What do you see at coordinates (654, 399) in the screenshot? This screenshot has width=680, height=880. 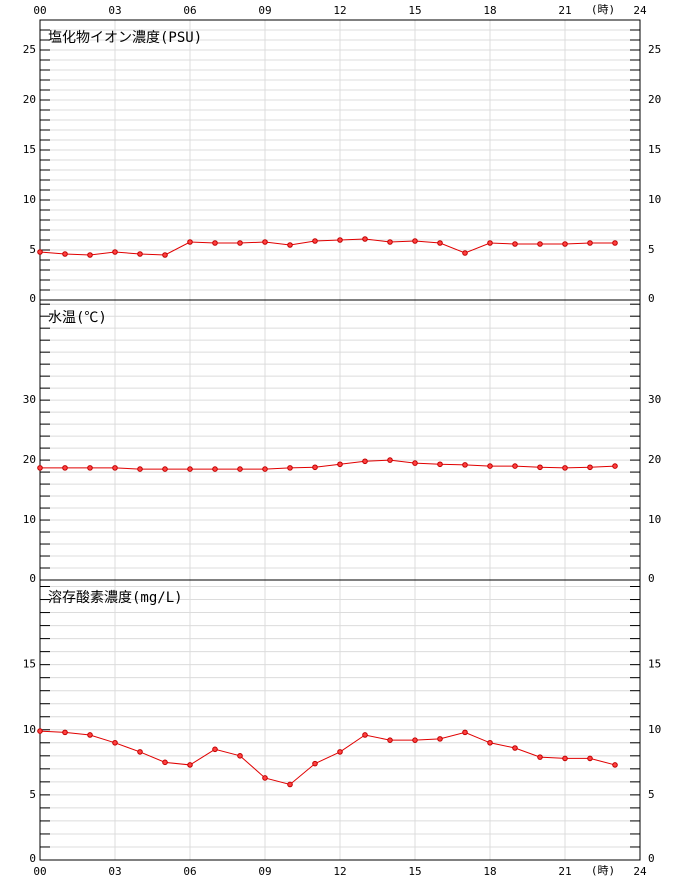 I see `y-tick-label-right: 30` at bounding box center [654, 399].